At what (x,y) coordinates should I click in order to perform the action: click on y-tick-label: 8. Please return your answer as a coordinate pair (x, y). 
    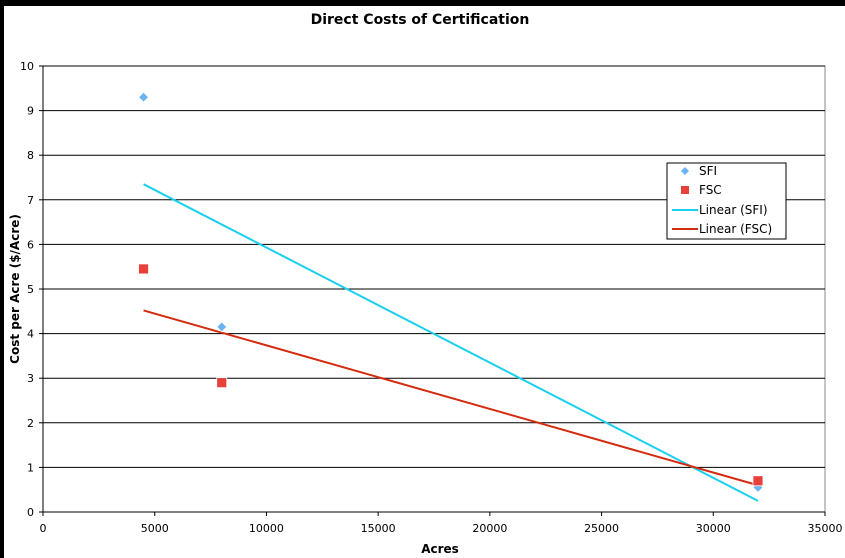
    Looking at the image, I should click on (30, 155).